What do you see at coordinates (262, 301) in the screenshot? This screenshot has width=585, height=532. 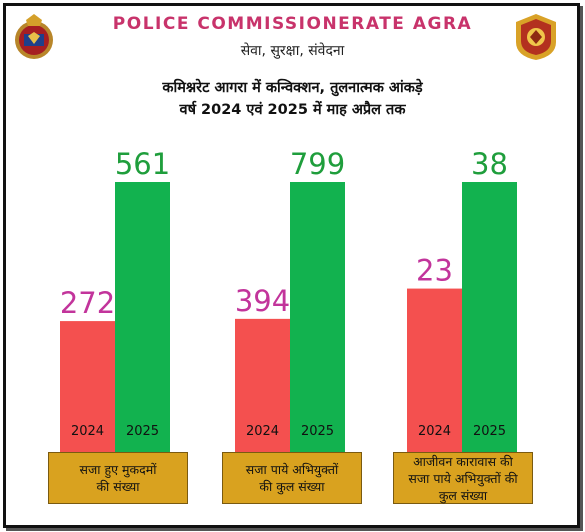 I see `data-label-2024-2: 394` at bounding box center [262, 301].